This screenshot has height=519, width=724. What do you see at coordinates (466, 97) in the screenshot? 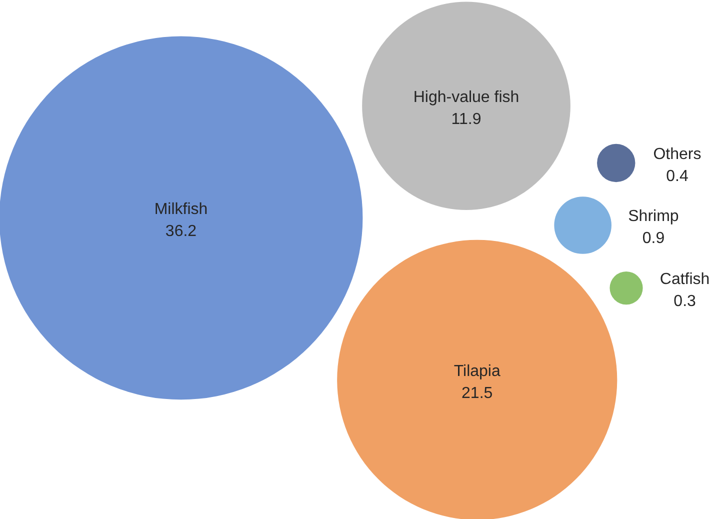
I see `category-label: High-value fish` at bounding box center [466, 97].